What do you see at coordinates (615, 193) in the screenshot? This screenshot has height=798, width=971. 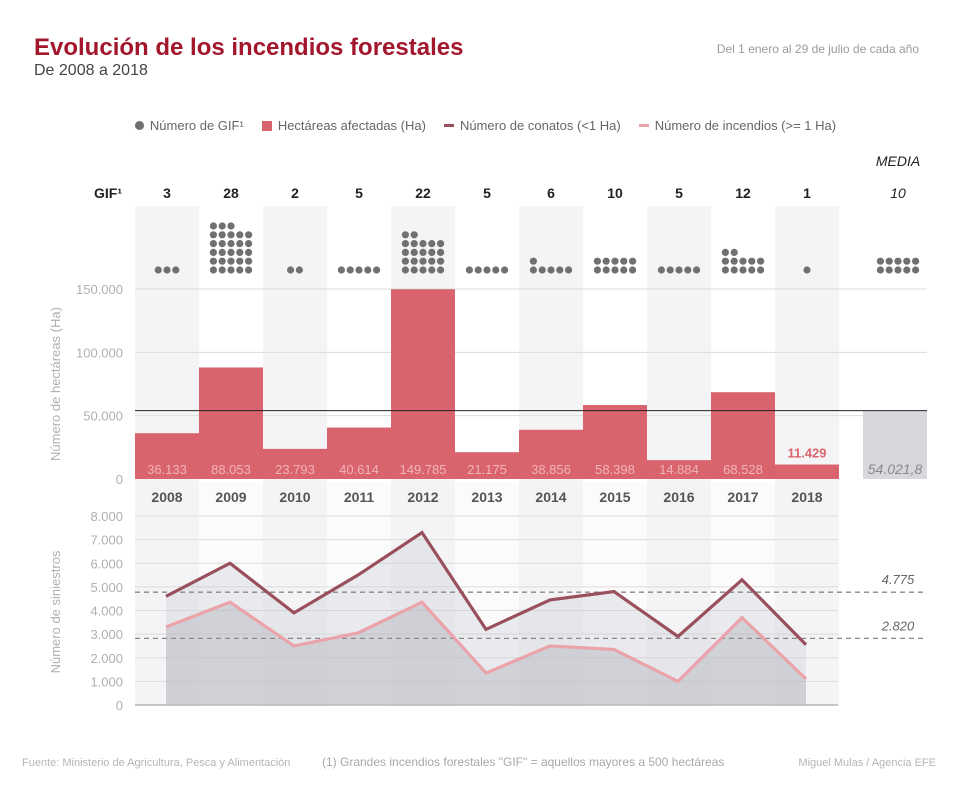 I see `gif-count-label: 10` at bounding box center [615, 193].